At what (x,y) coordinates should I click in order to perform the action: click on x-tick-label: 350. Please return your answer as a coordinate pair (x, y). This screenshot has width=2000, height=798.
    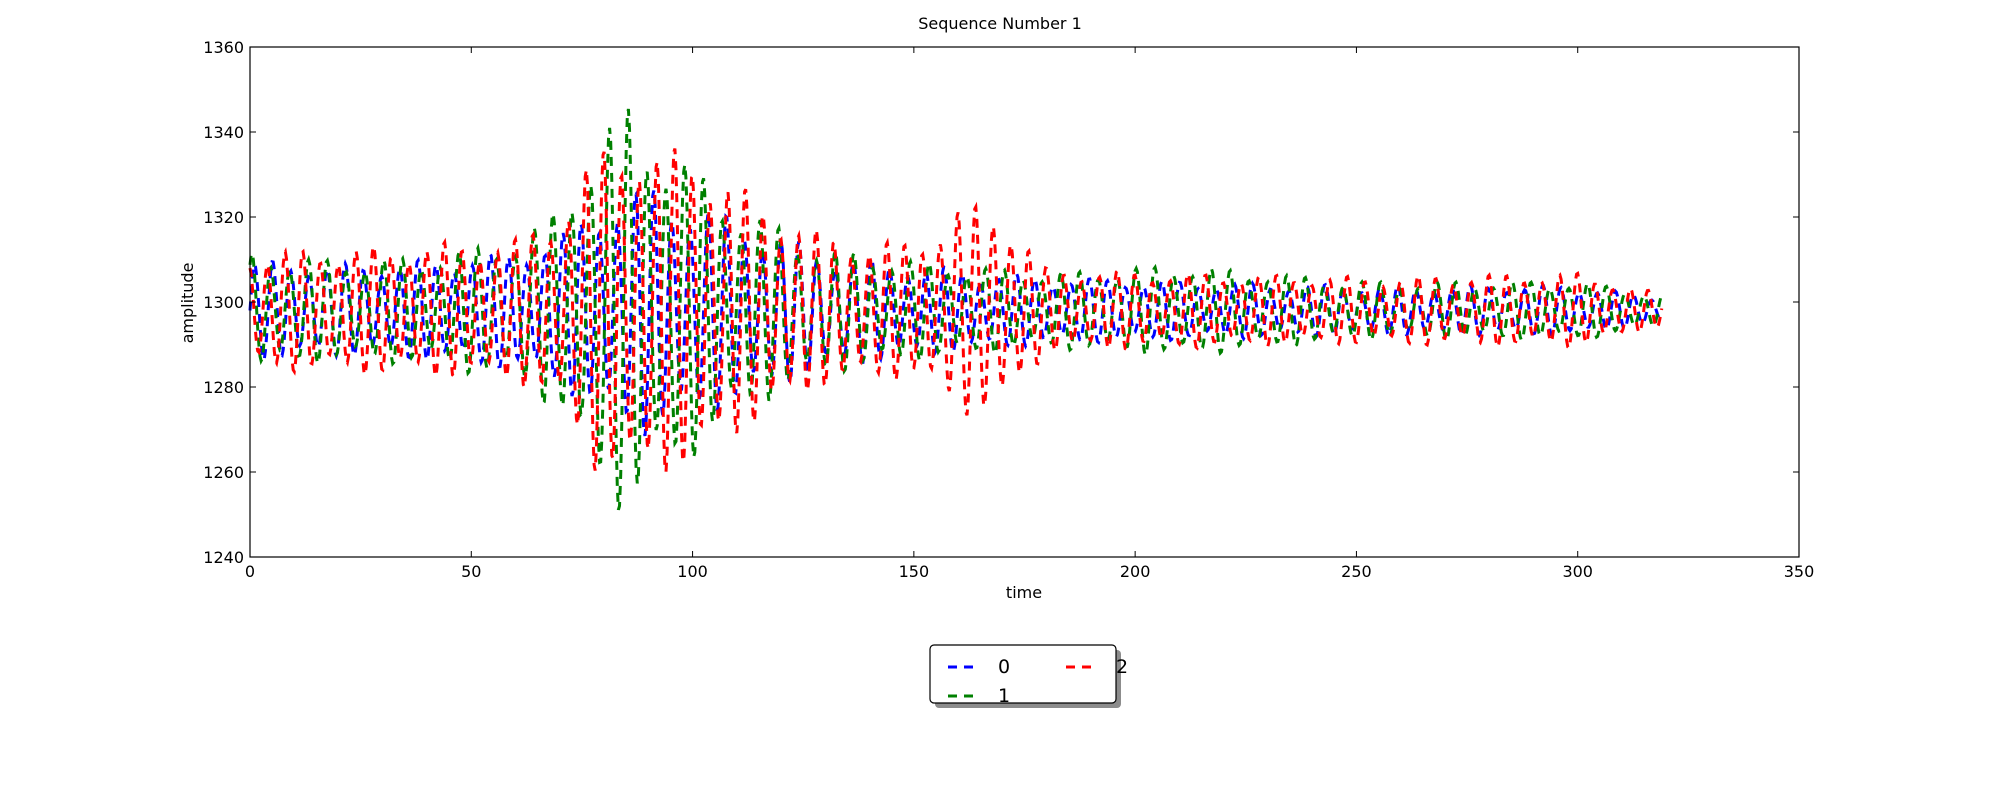
    Looking at the image, I should click on (1799, 571).